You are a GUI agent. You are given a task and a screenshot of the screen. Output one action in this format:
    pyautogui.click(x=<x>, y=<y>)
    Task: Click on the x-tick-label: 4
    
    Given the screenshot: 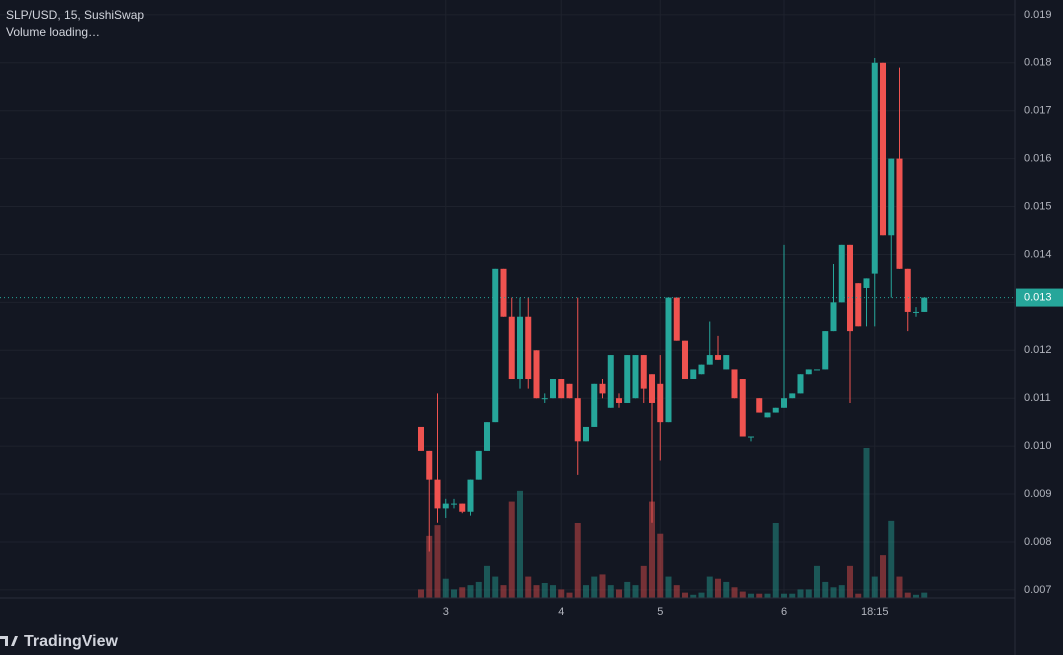 What is the action you would take?
    pyautogui.click(x=561, y=612)
    